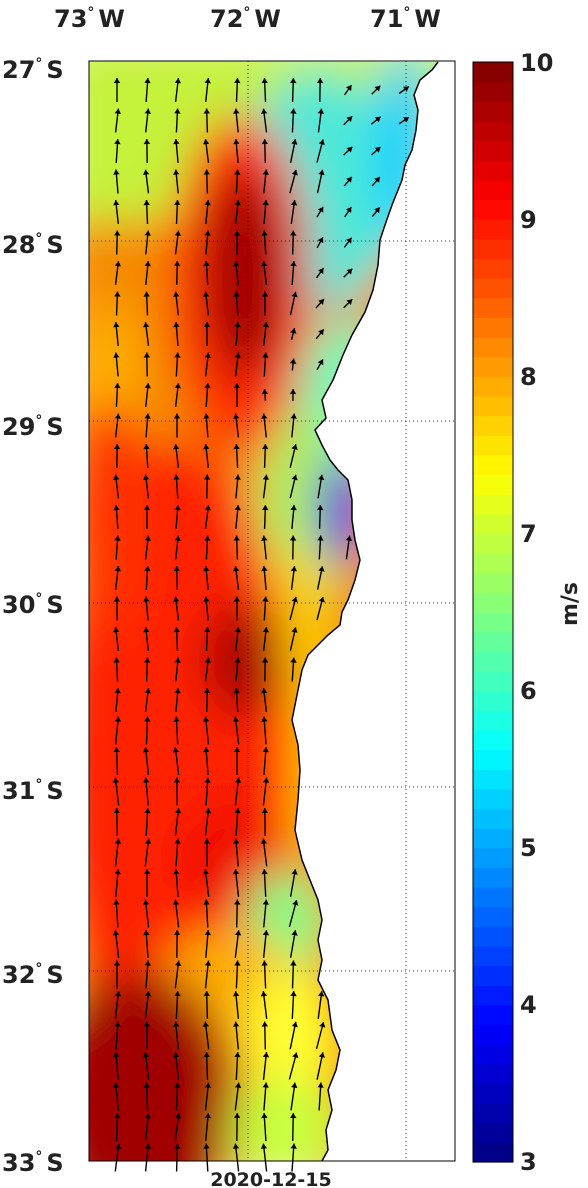 This screenshot has width=588, height=1188. I want to click on colorbar-tick-8: 8, so click(528, 377).